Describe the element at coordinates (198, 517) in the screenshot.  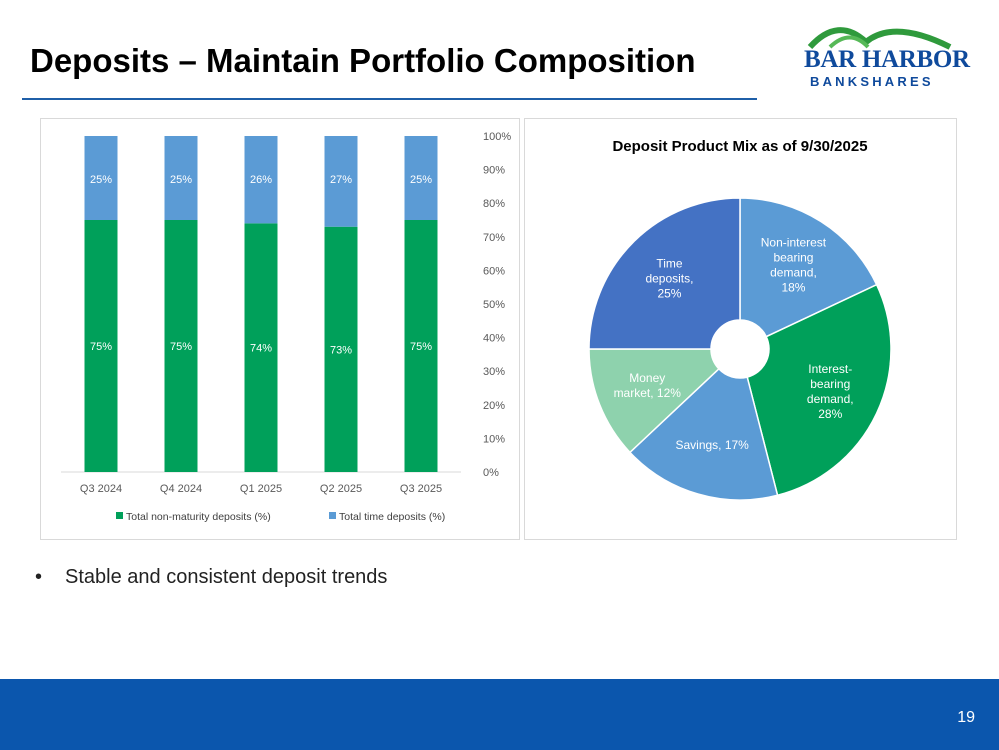
I see `legend-label: Total non-maturity deposits (%)` at that location.